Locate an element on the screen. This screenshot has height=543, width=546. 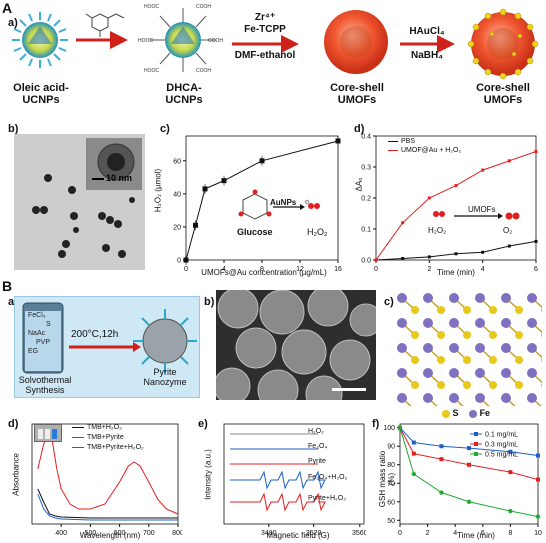
bf-legend-label: 0.3 mg/mL is located at coordinates (501, 445).